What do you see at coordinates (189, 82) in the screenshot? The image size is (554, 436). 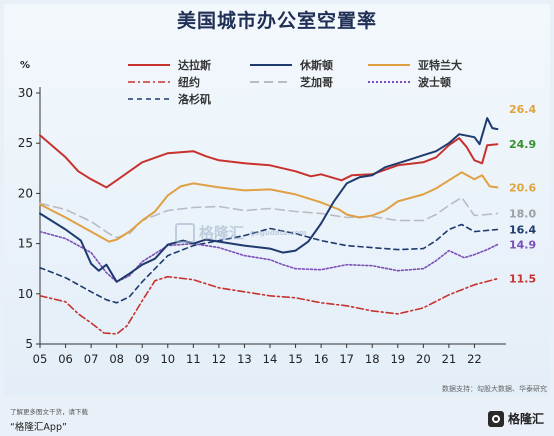 I see `legend-label-newyork: 纽约` at bounding box center [189, 82].